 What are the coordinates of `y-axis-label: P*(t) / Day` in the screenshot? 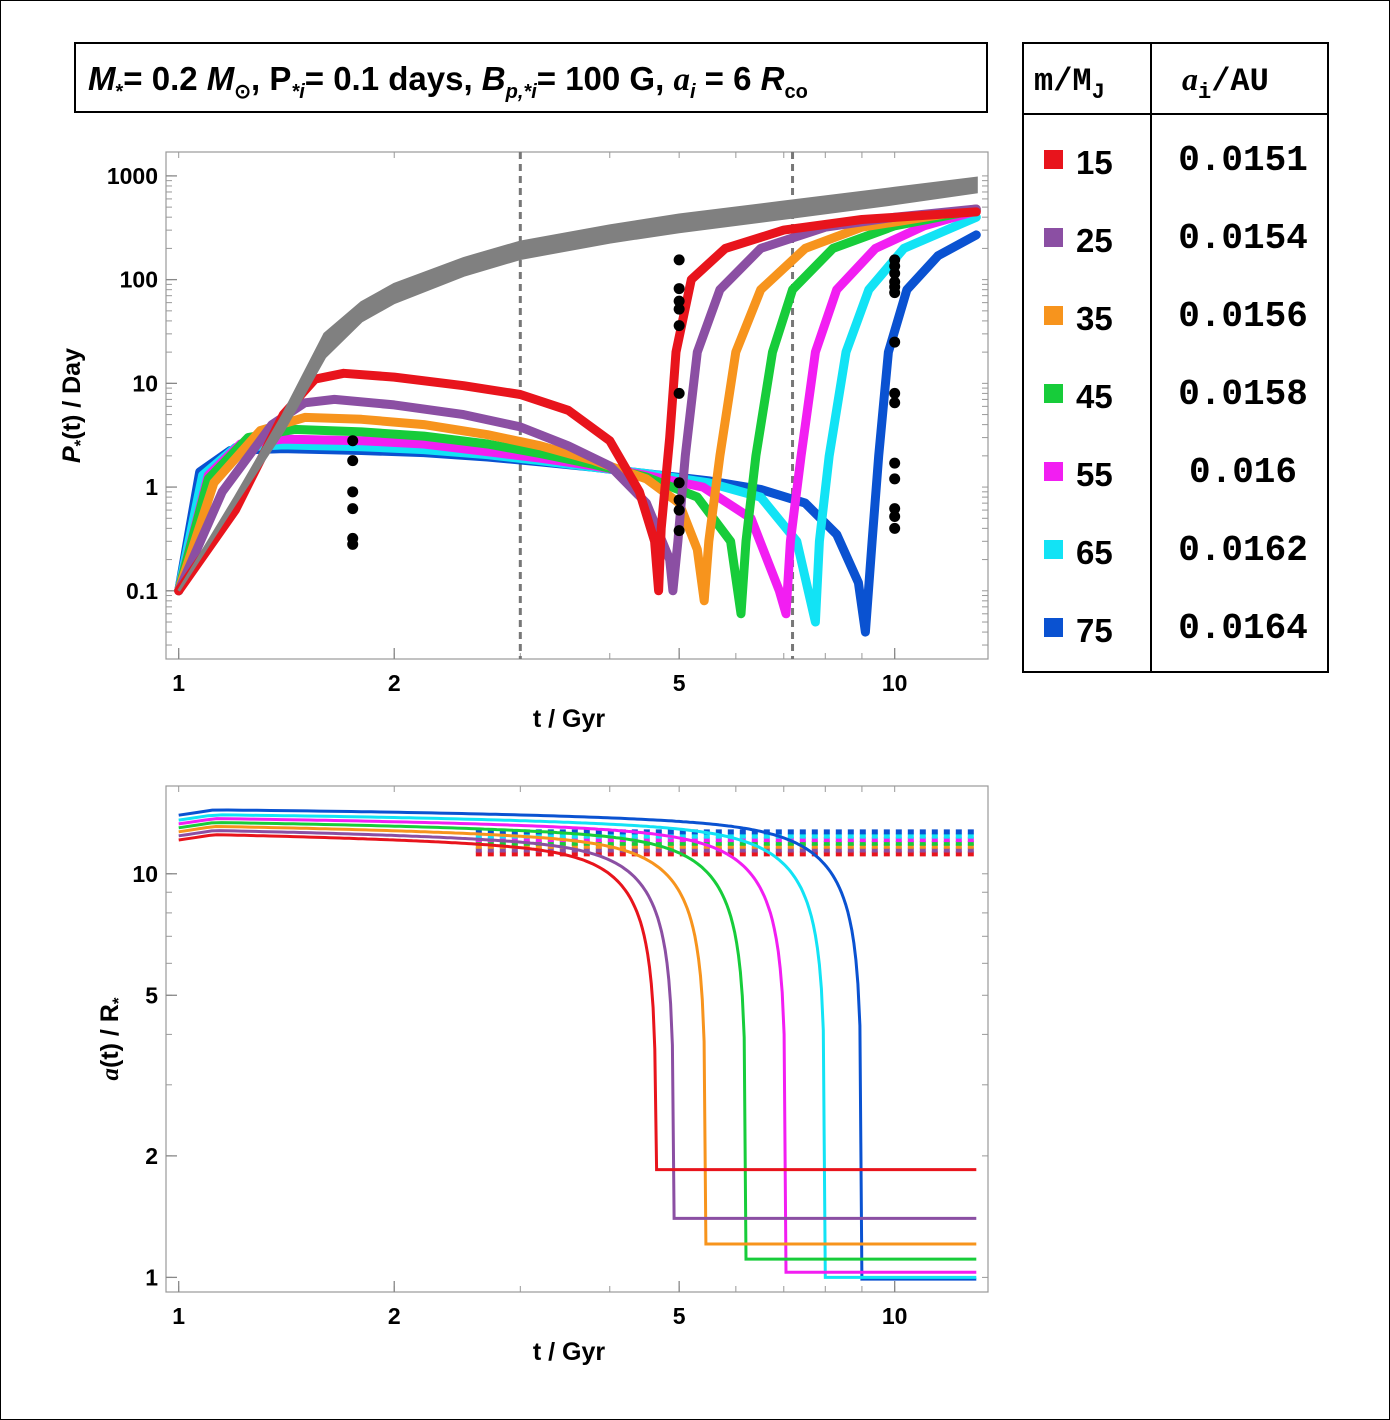 It's located at (74, 405).